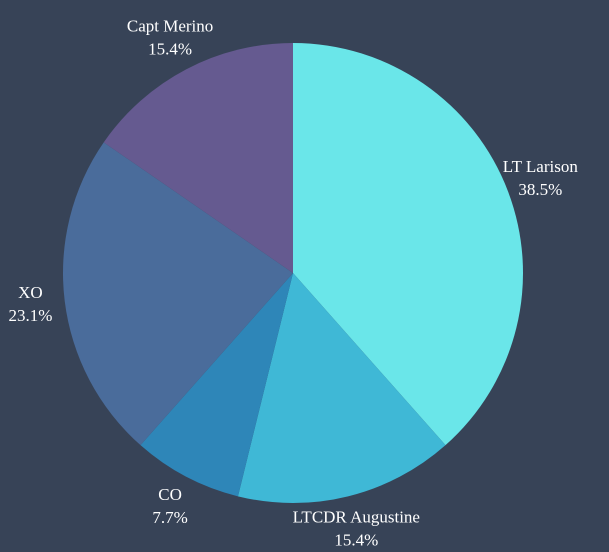 The width and height of the screenshot is (609, 552). I want to click on slice-value-label: 7.7%, so click(169, 517).